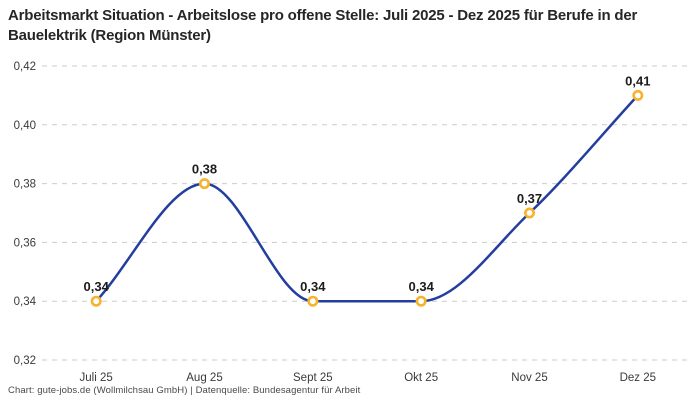 Image resolution: width=700 pixels, height=400 pixels. Describe the element at coordinates (313, 378) in the screenshot. I see `x-tick-label: Sept 25` at that location.